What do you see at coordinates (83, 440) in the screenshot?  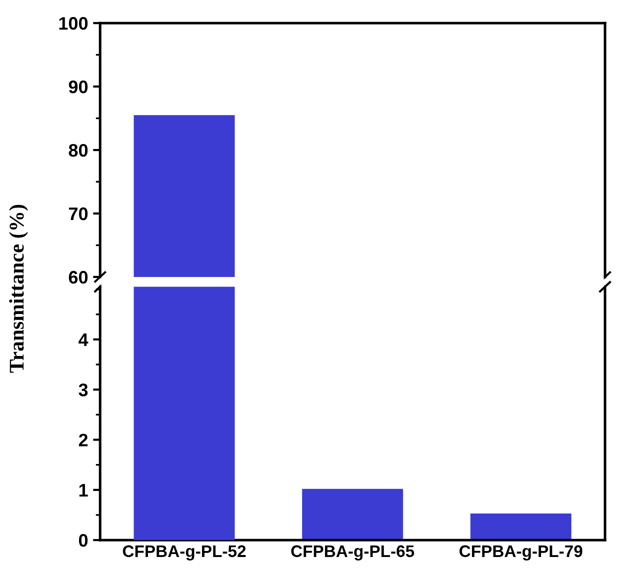 I see `y-tick-label: 2` at bounding box center [83, 440].